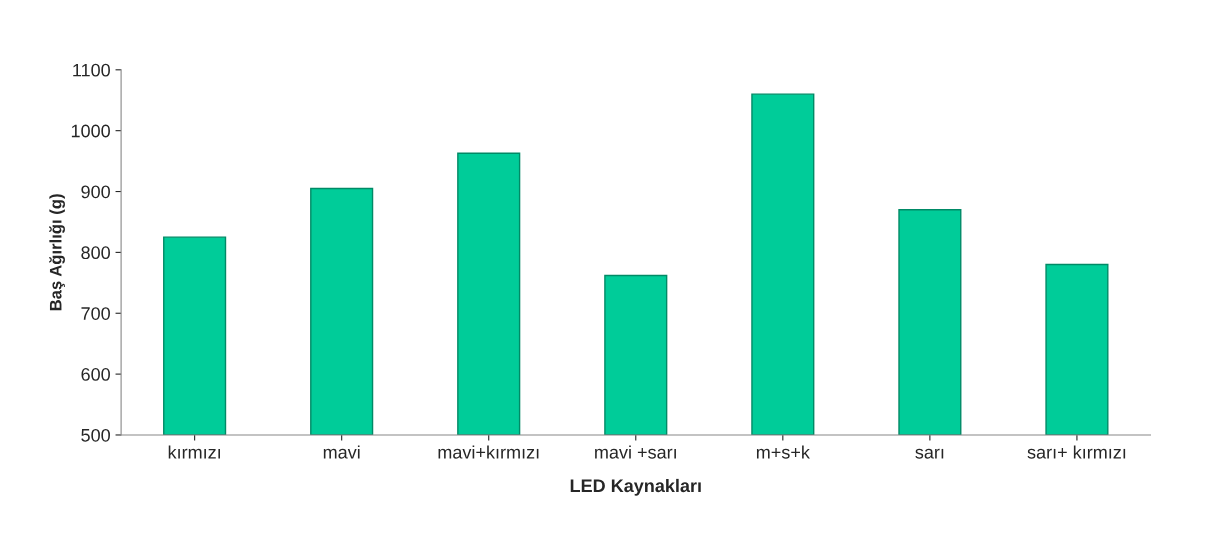 This screenshot has height=537, width=1211. I want to click on x-tick-label: mavi +sarı, so click(635, 452).